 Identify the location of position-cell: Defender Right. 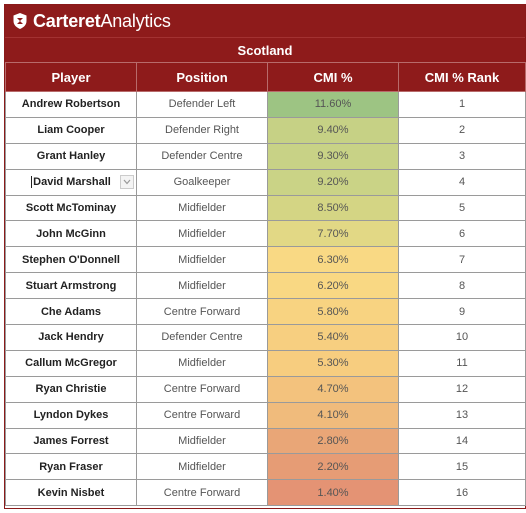
(202, 130).